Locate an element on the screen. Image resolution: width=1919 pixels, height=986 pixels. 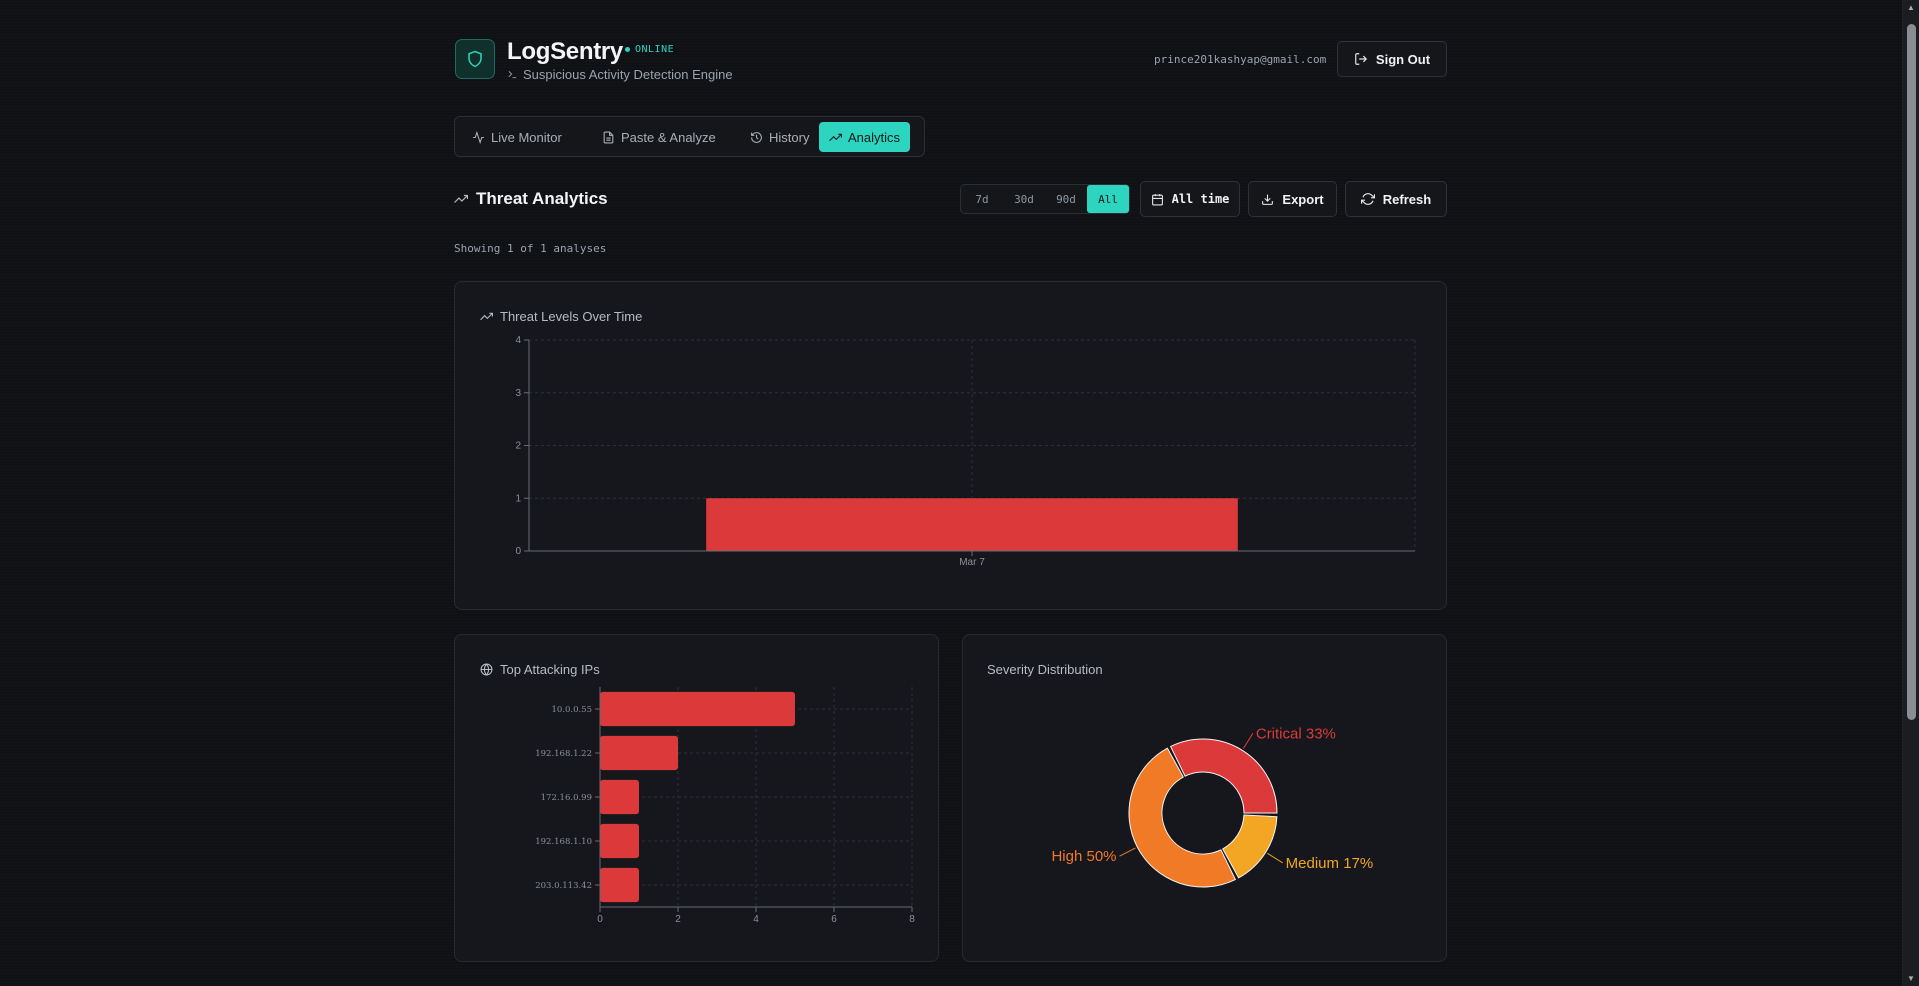
status-badge: ONLINE is located at coordinates (649, 49).